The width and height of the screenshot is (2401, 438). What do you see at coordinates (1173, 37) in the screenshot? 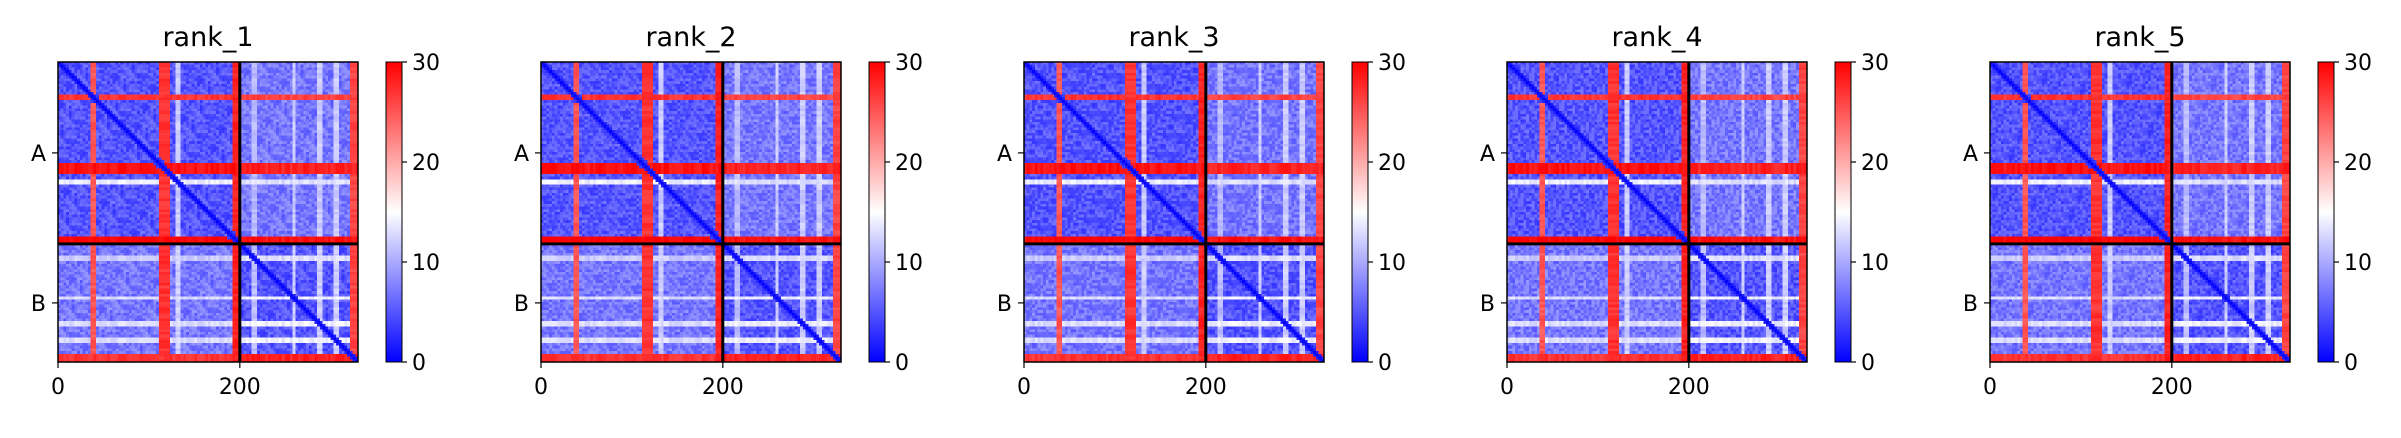
I see `panel-title: rank_3` at bounding box center [1173, 37].